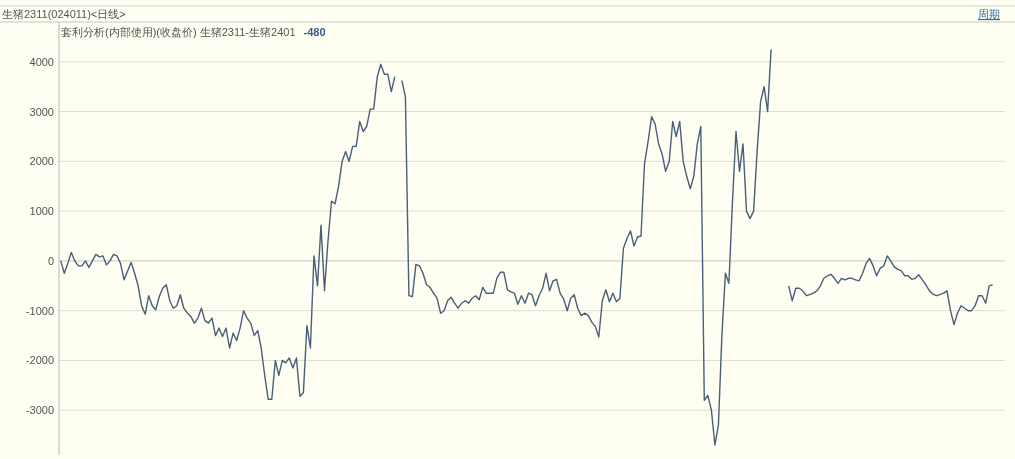  Describe the element at coordinates (50, 260) in the screenshot. I see `y-tick-label: 0` at that location.